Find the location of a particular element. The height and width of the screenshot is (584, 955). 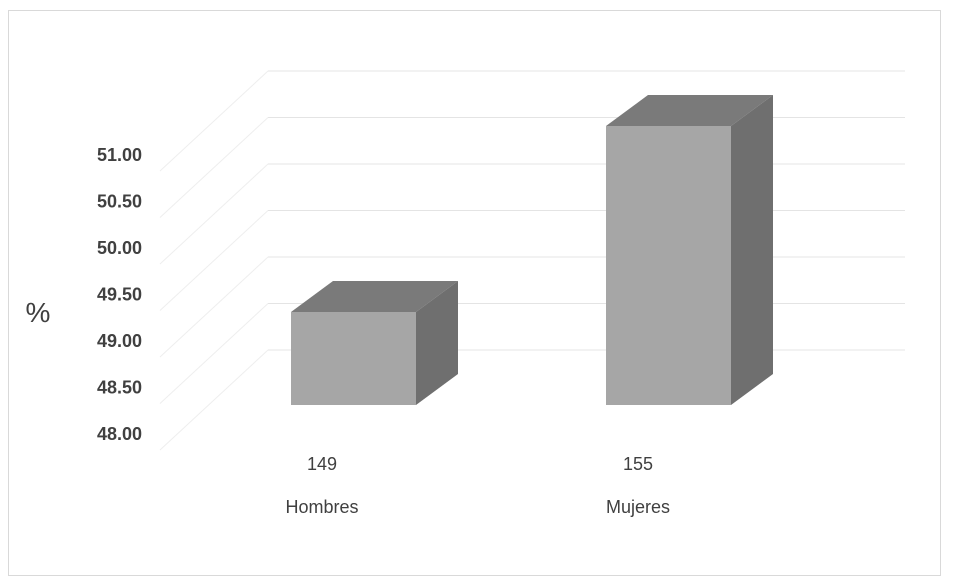

bar-hombres is located at coordinates (374, 343).